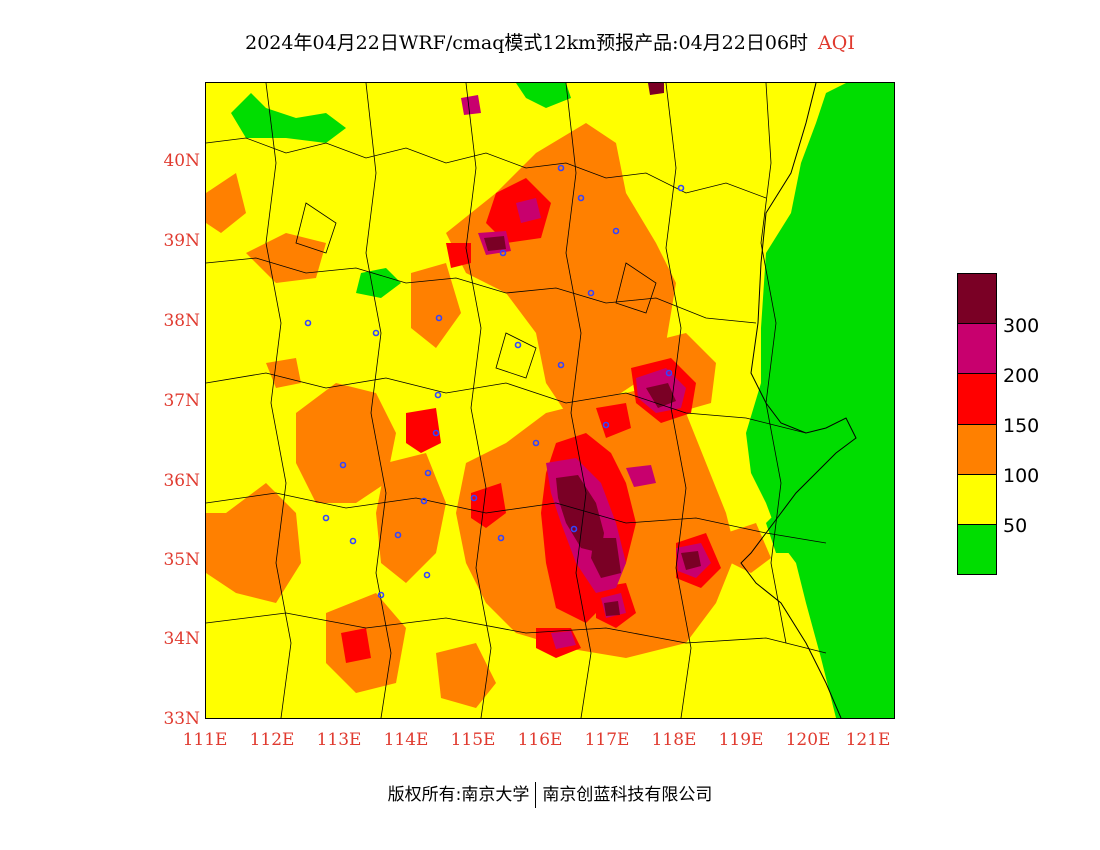  What do you see at coordinates (836, 43) in the screenshot?
I see `title-aqi-label: AQI` at bounding box center [836, 43].